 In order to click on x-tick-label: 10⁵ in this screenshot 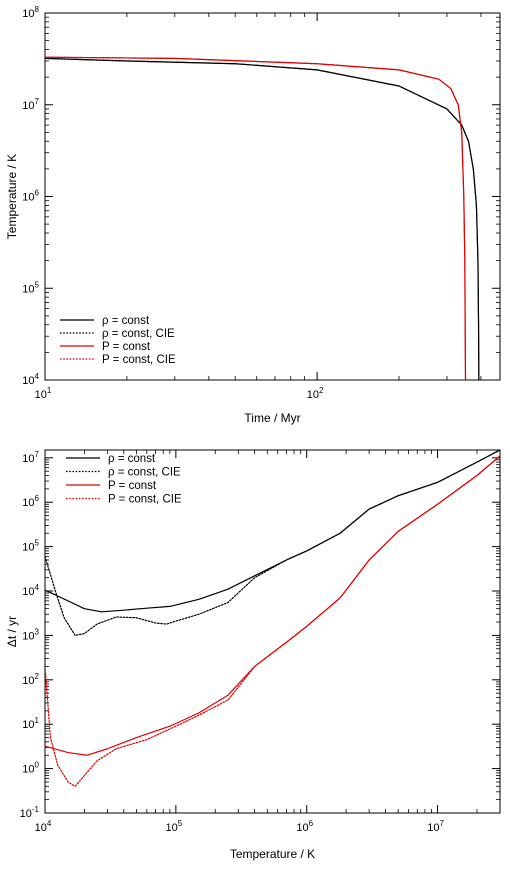, I will do `click(174, 826)`.